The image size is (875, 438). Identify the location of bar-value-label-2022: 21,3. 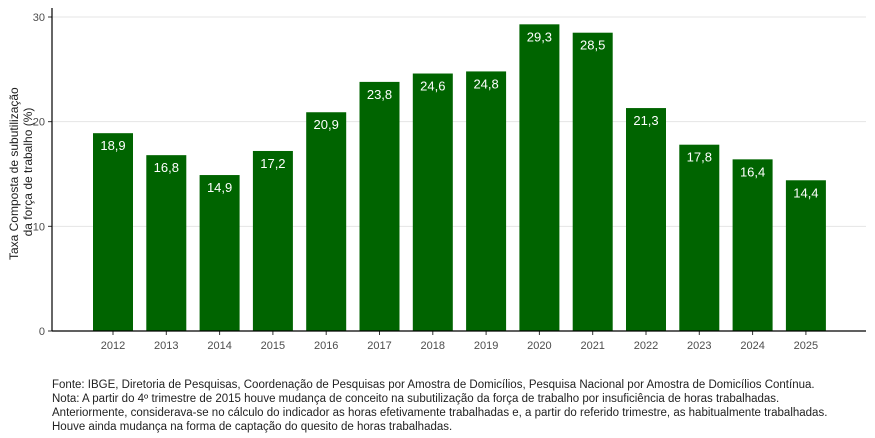
(645, 120).